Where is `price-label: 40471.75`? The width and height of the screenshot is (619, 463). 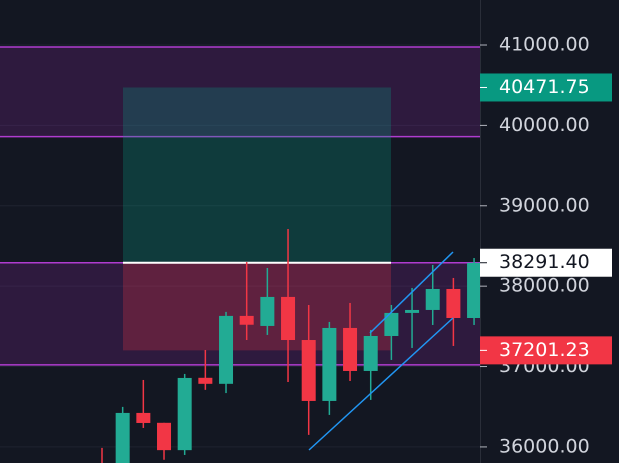
price-label: 40471.75 is located at coordinates (544, 87).